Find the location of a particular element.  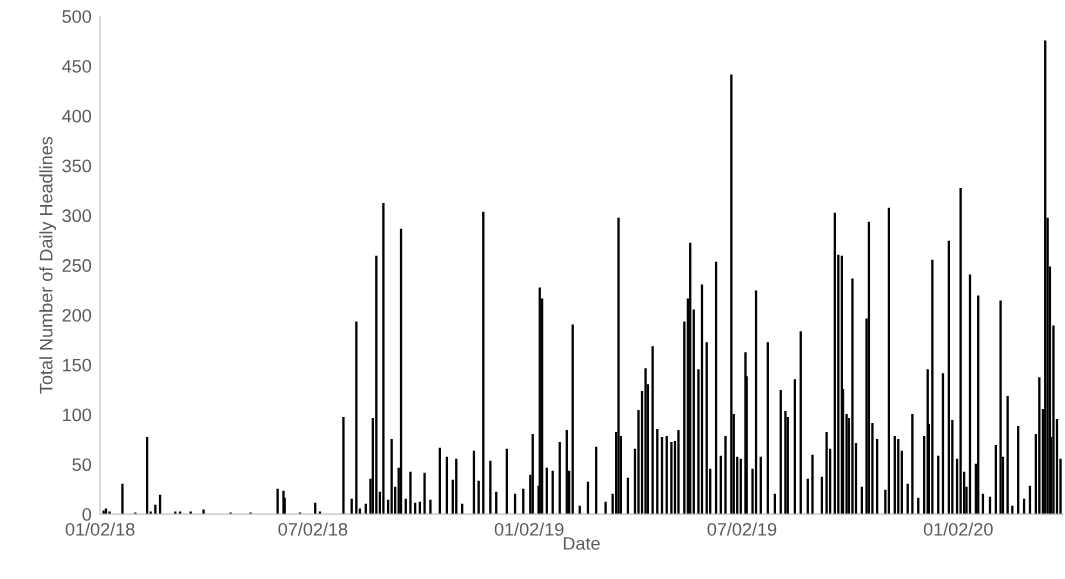

y-tick-label: 50 is located at coordinates (82, 465).